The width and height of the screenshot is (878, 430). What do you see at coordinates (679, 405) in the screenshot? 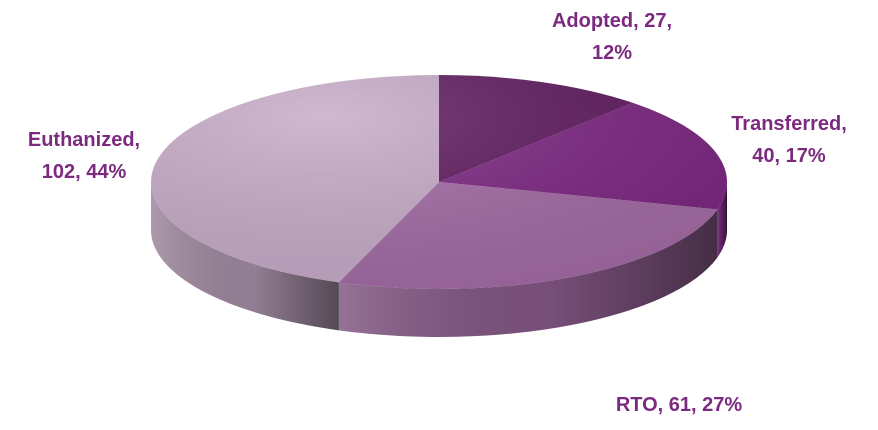
I see `data-label-rto: RTO, 61, 27%` at bounding box center [679, 405].